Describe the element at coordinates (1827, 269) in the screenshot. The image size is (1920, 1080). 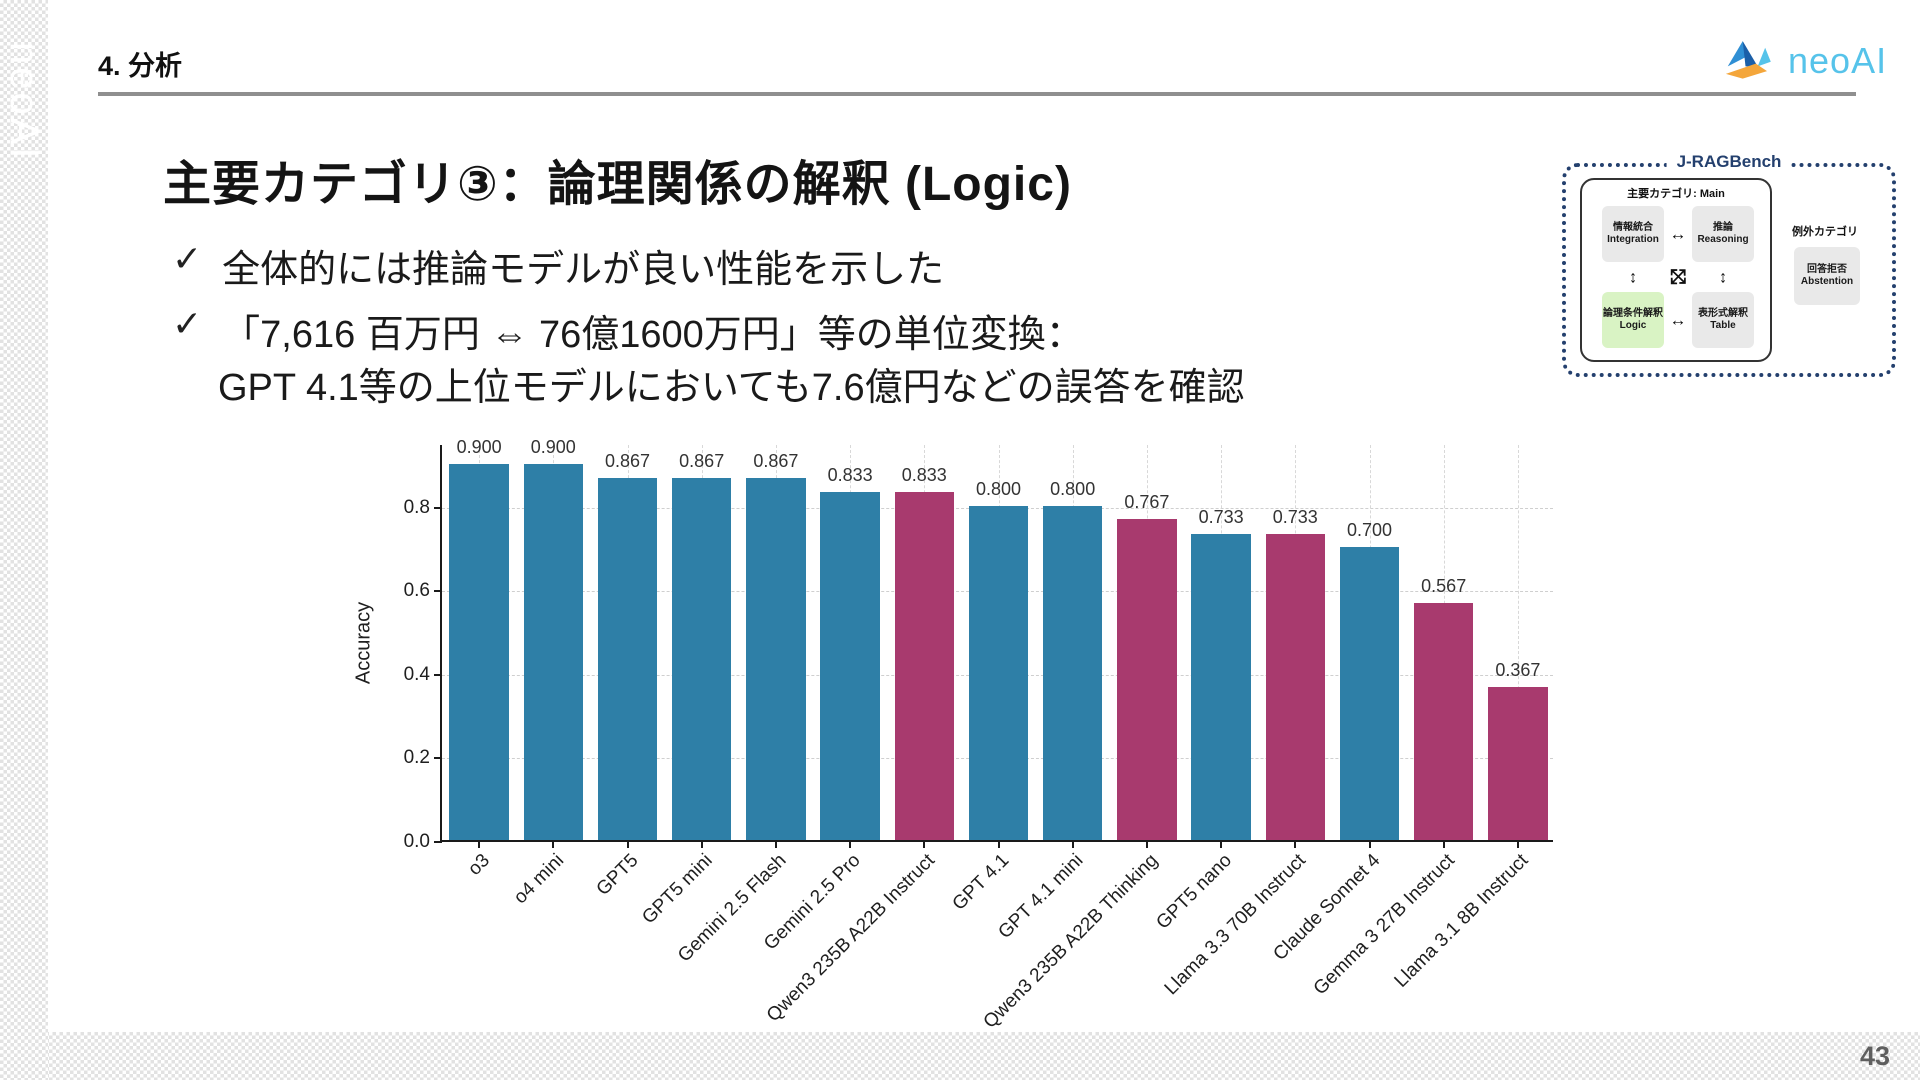
I see `node-abstention-jp: 回答拒否` at that location.